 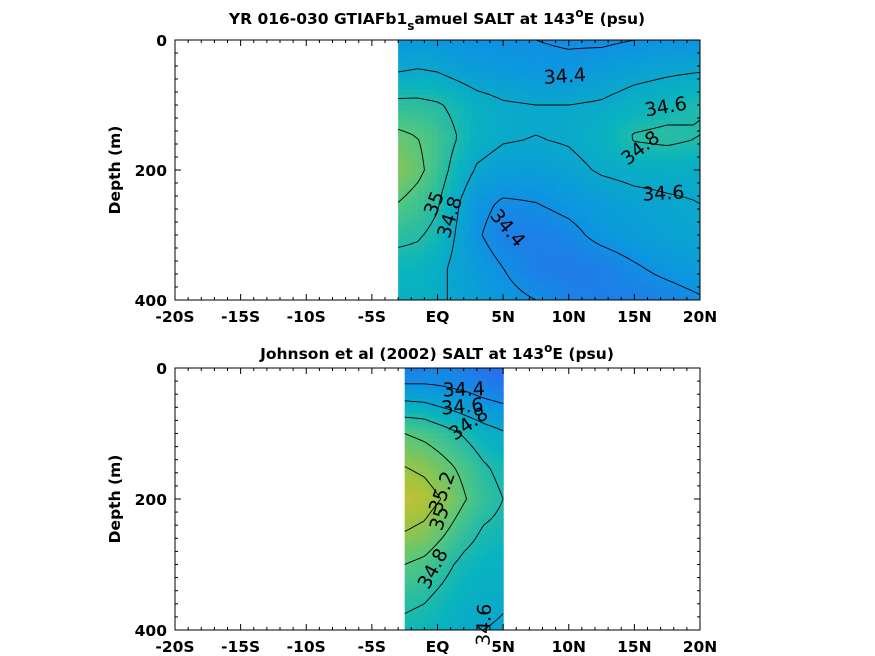 What do you see at coordinates (568, 317) in the screenshot?
I see `x-tick-label: 10N` at bounding box center [568, 317].